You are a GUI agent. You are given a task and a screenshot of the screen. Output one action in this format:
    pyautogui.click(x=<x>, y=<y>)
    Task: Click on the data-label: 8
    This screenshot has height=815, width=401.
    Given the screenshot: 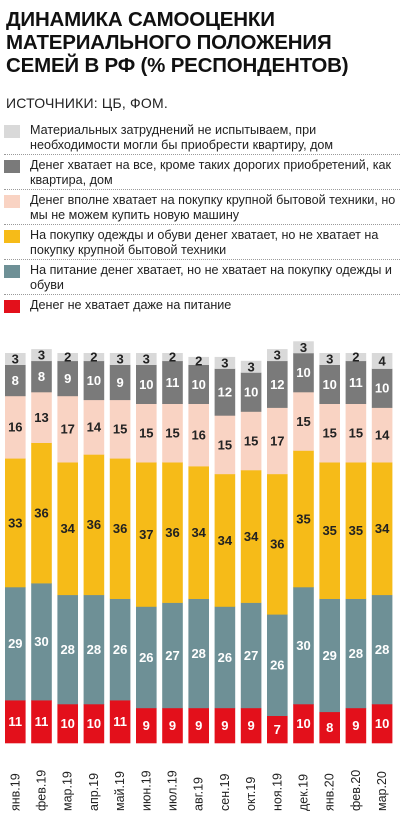 What is the action you would take?
    pyautogui.click(x=41, y=376)
    